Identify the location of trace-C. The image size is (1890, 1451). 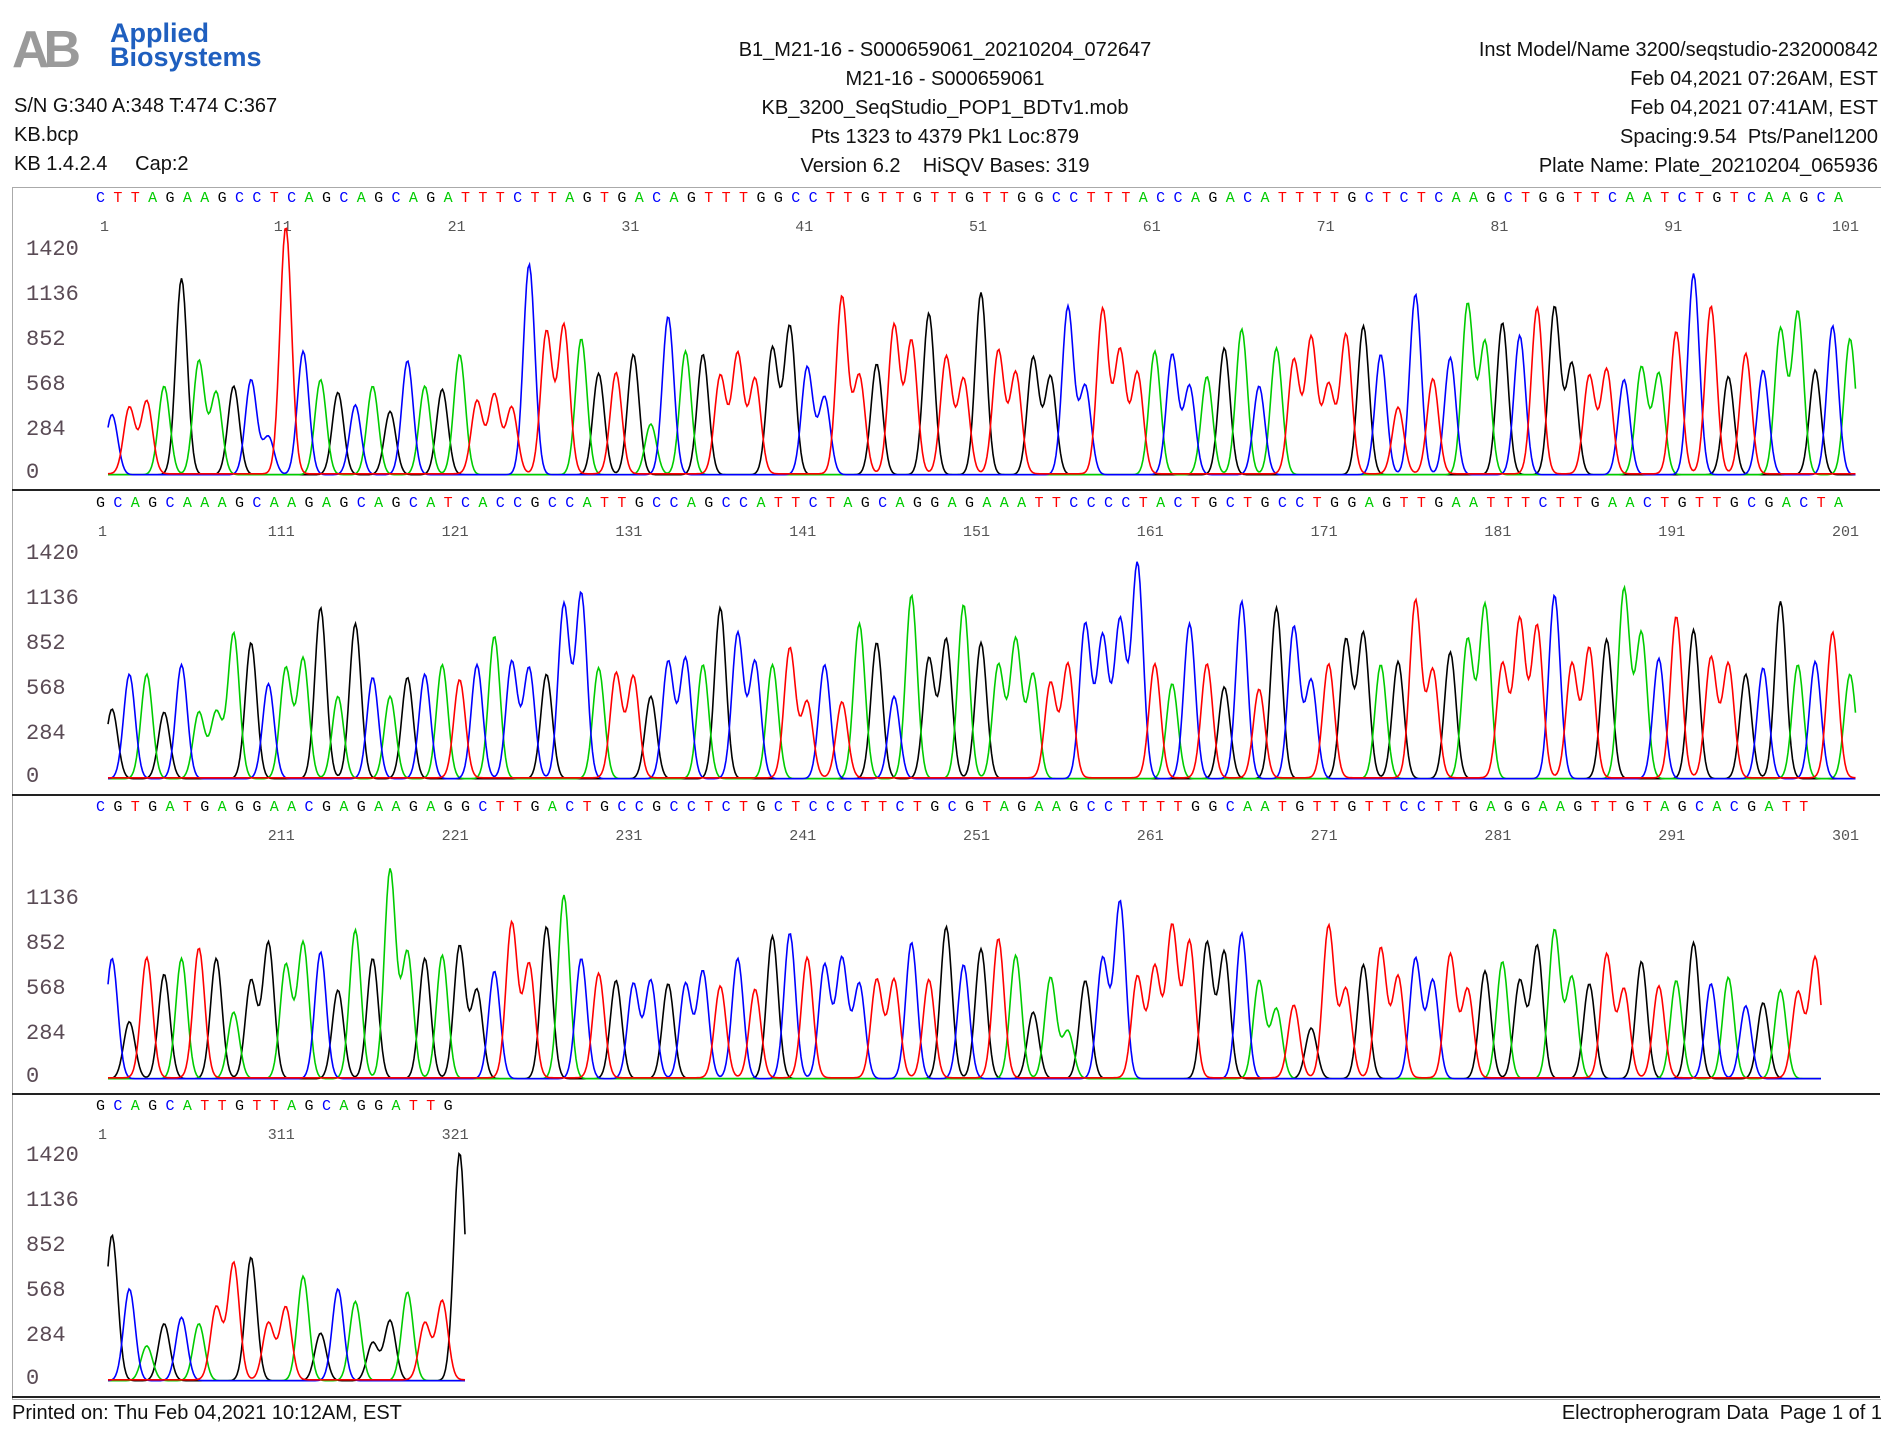
(981, 368).